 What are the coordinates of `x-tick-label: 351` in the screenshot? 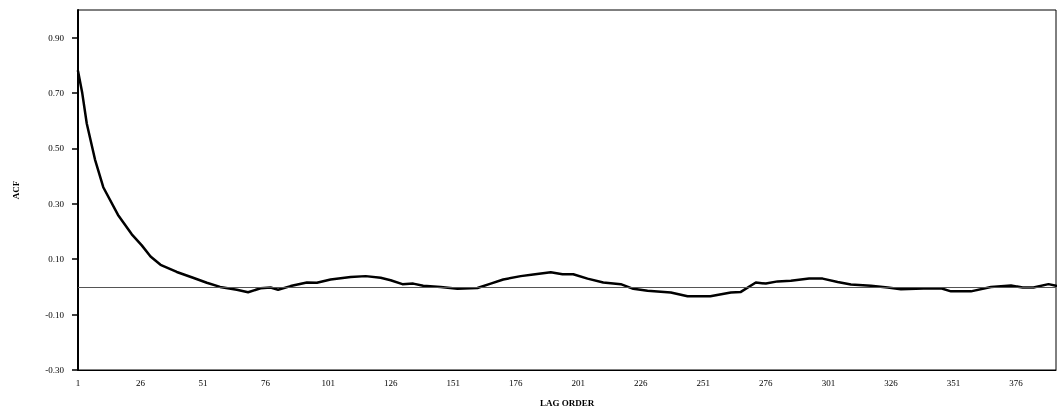 It's located at (953, 382).